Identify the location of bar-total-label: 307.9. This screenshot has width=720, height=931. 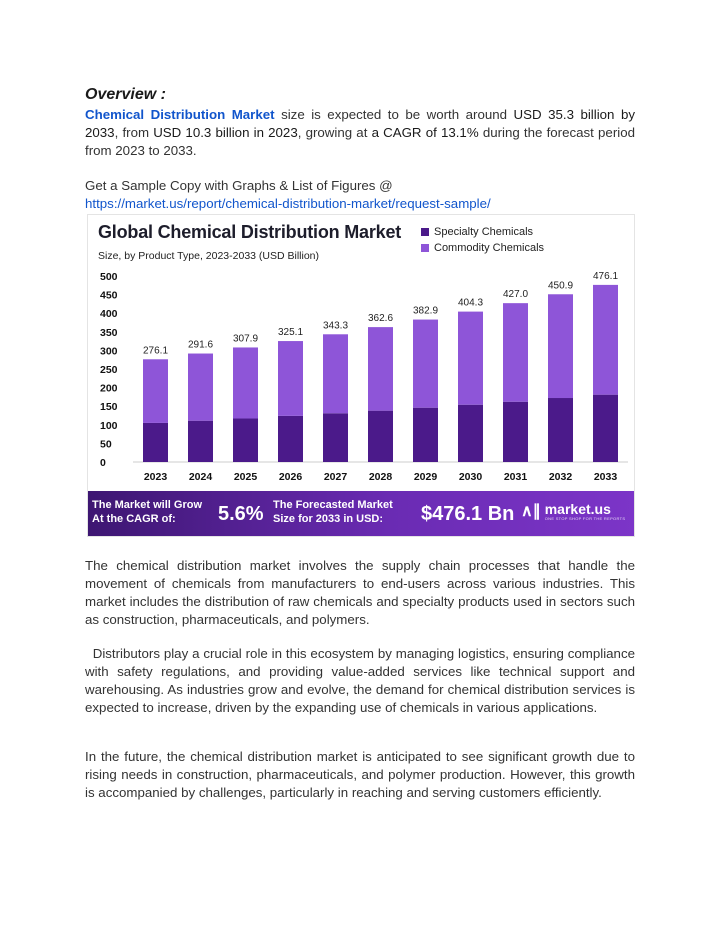
(245, 338).